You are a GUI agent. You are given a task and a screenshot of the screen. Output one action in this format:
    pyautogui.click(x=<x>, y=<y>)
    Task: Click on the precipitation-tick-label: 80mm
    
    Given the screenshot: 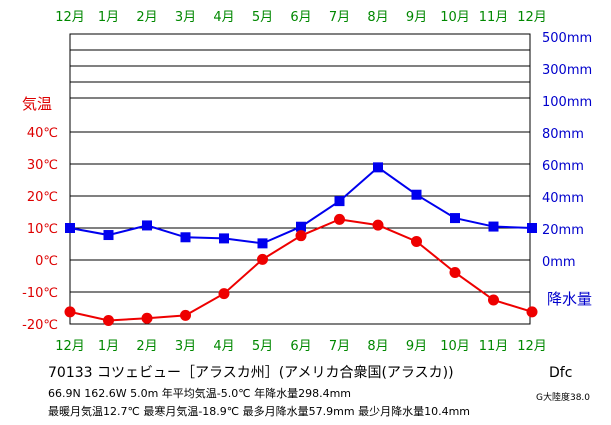 What is the action you would take?
    pyautogui.click(x=563, y=134)
    